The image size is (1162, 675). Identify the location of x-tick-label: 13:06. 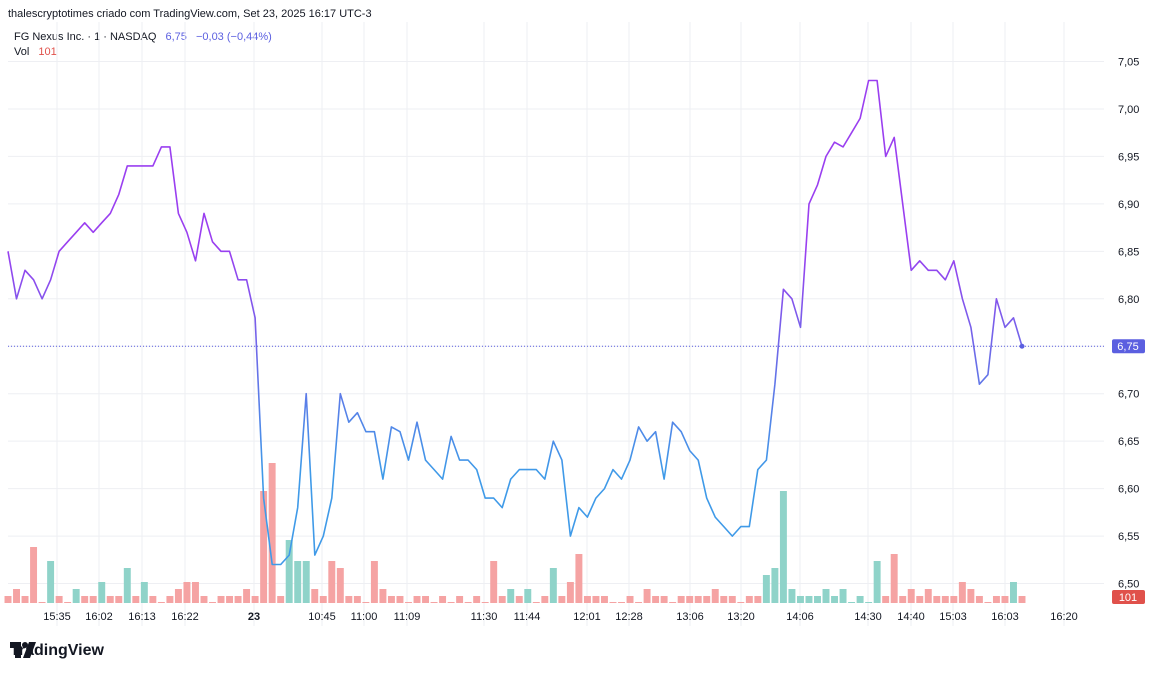
(690, 617).